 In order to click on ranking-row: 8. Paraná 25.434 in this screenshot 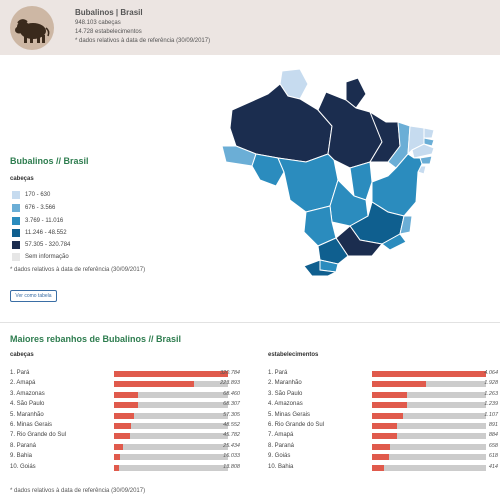, I will do `click(125, 447)`.